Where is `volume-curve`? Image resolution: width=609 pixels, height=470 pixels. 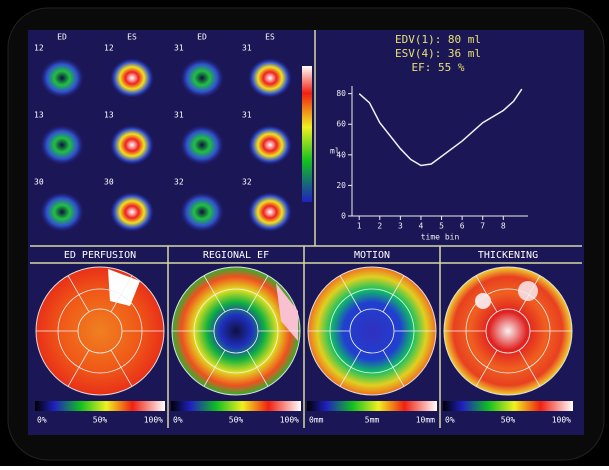 volume-curve is located at coordinates (440, 127).